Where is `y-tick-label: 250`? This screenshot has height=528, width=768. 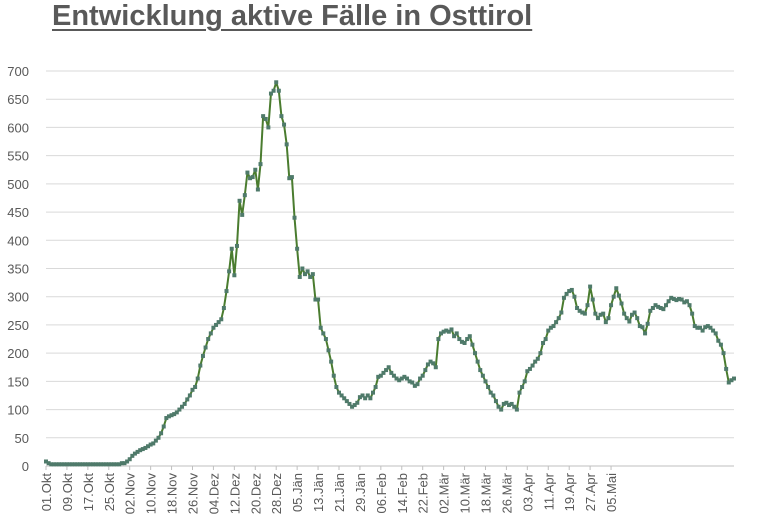 y-tick-label: 250 is located at coordinates (18, 325).